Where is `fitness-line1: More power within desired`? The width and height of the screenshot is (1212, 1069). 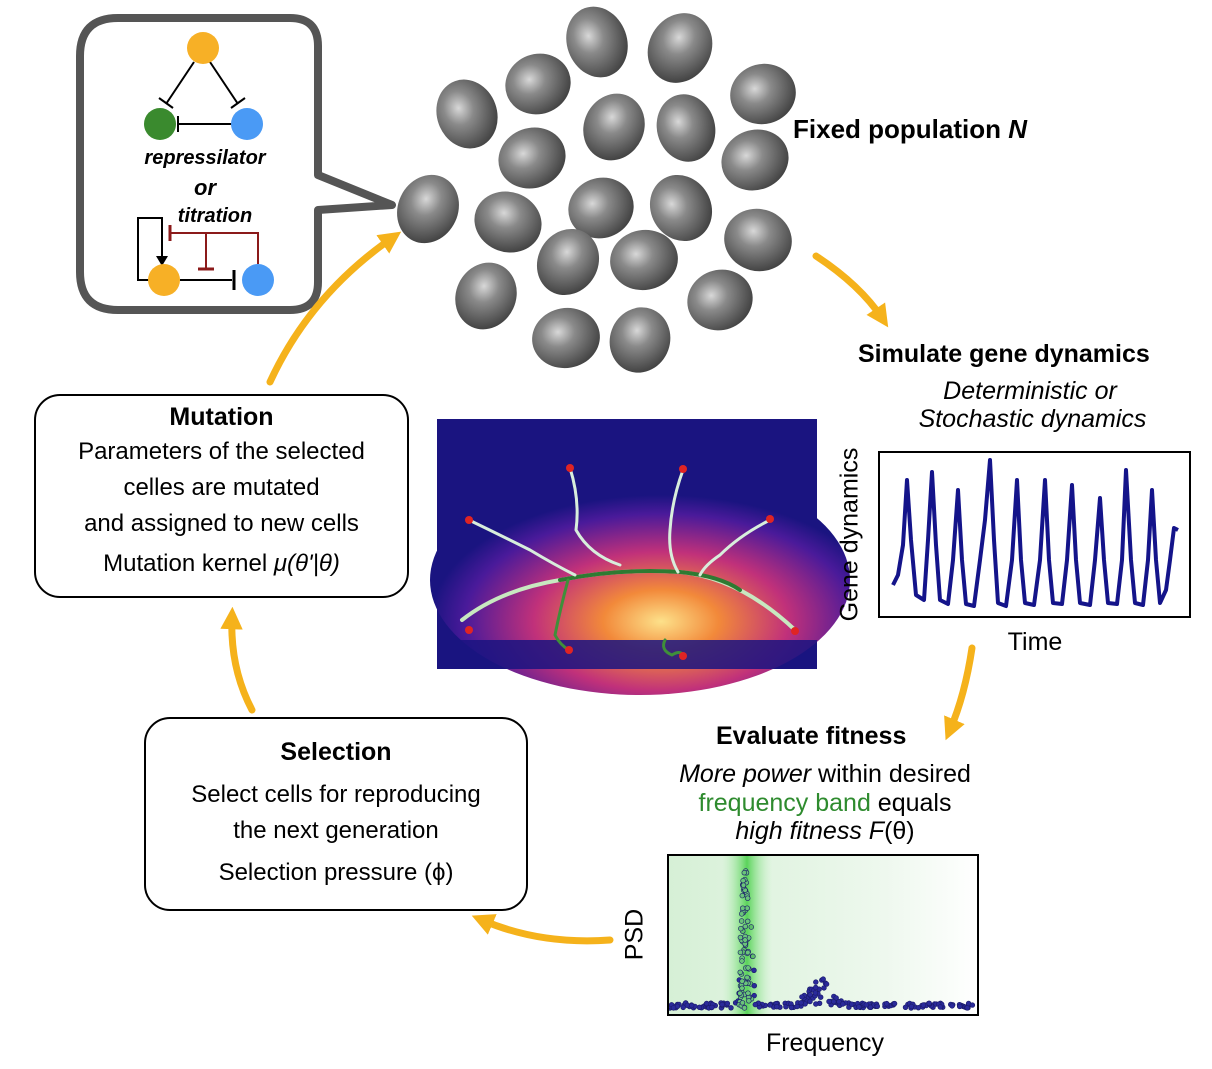 fitness-line1: More power within desired is located at coordinates (825, 774).